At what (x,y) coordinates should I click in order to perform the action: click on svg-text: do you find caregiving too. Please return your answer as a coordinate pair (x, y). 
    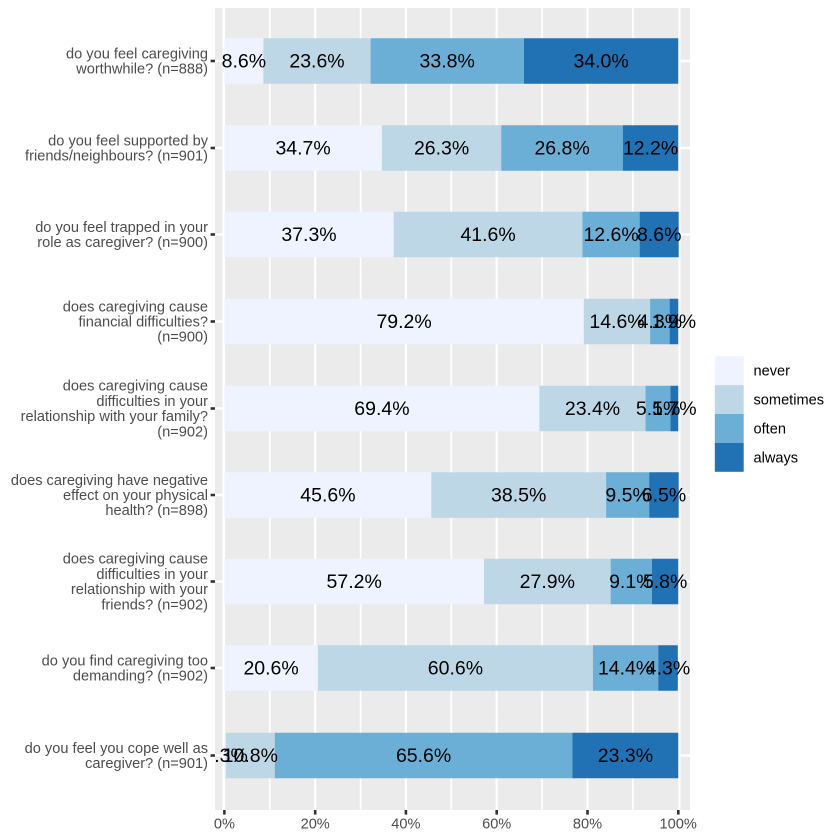
    Looking at the image, I should click on (125, 661).